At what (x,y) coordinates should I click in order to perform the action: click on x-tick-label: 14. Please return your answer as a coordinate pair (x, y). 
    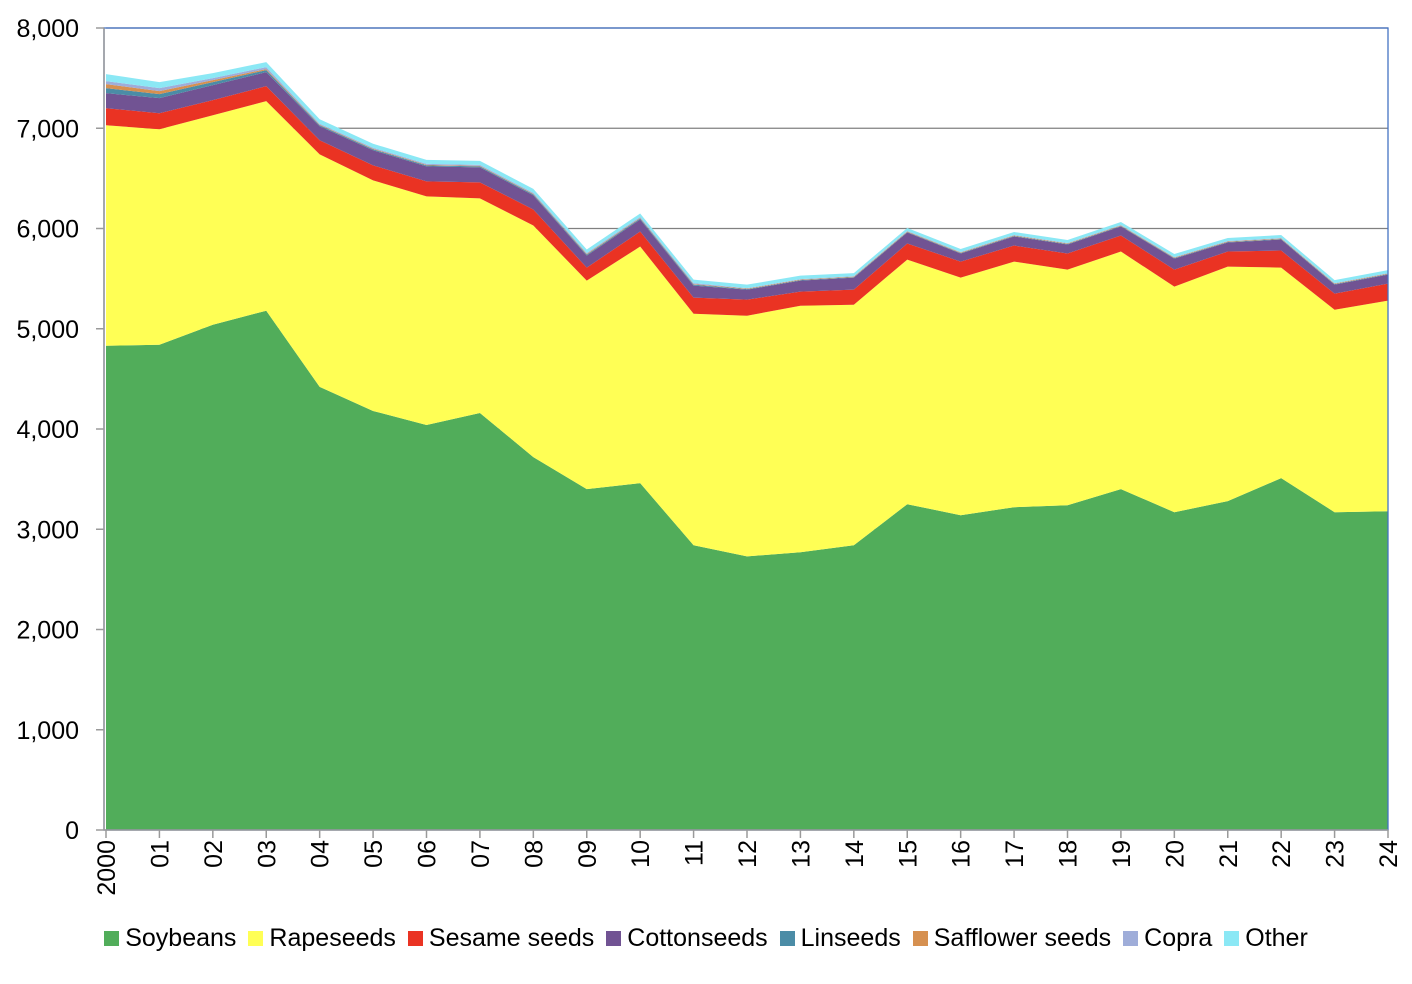
    Looking at the image, I should click on (855, 854).